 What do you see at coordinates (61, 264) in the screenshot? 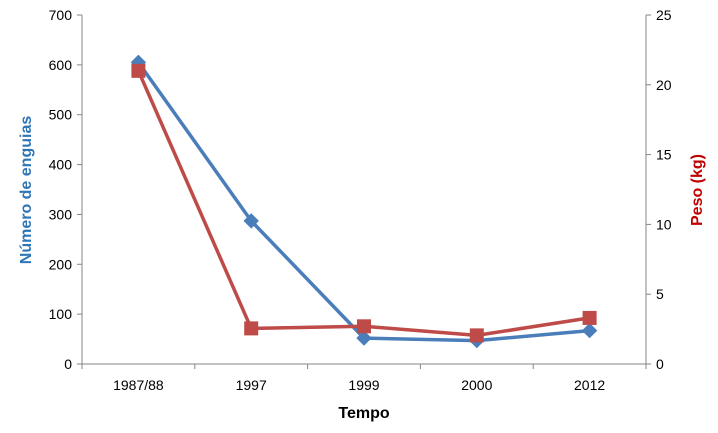
I see `y-left-tick-label: 200` at bounding box center [61, 264].